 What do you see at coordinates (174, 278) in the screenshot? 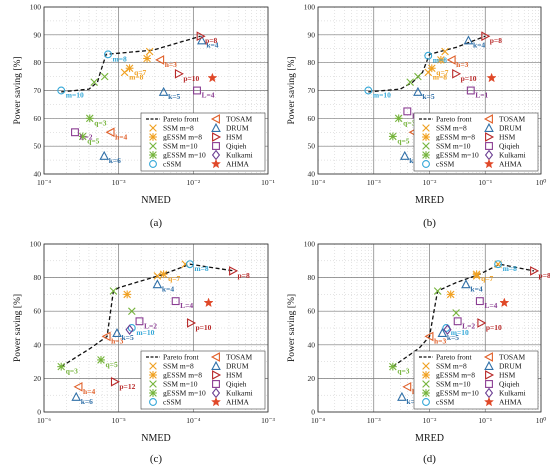
I see `data-label: q=7` at bounding box center [174, 278].